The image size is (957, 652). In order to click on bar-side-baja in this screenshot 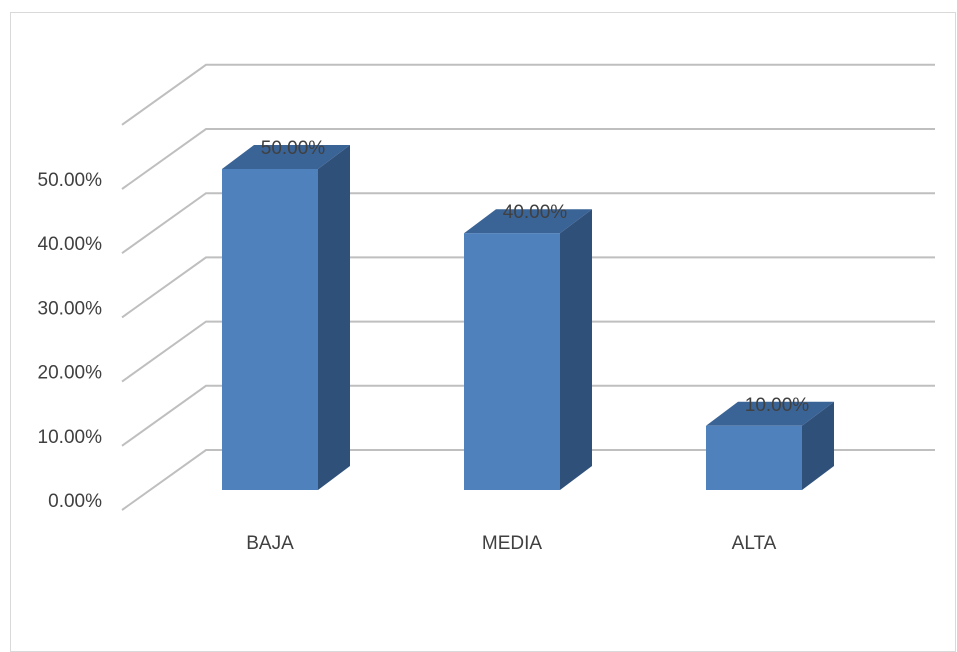, I will do `click(334, 317)`.